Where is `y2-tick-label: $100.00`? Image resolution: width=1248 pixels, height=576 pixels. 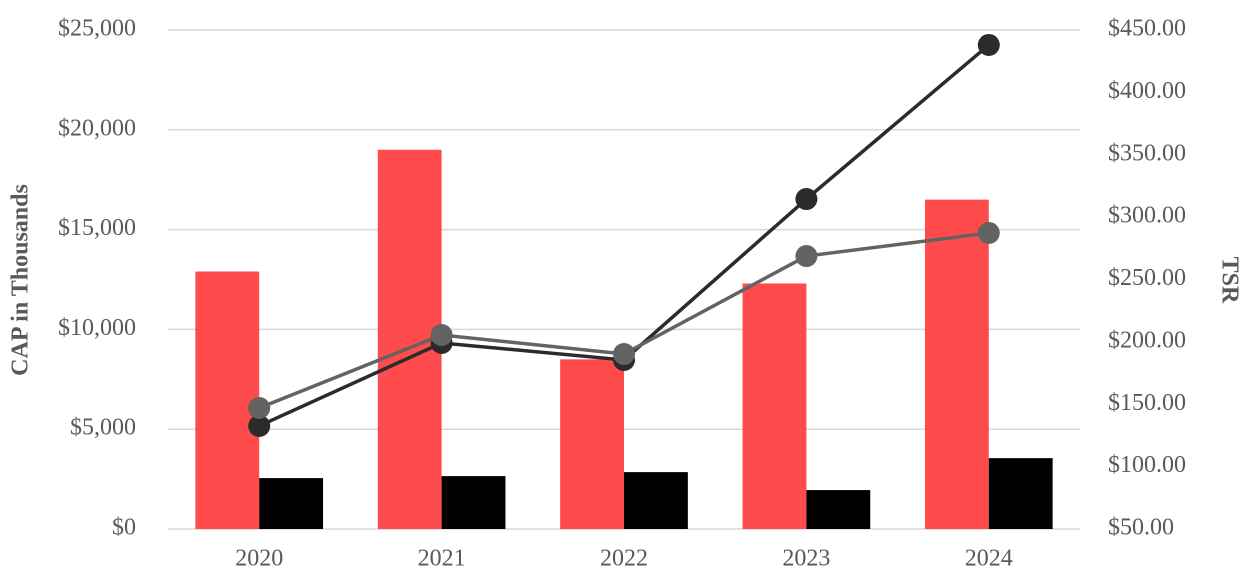 y2-tick-label: $100.00 is located at coordinates (1147, 465).